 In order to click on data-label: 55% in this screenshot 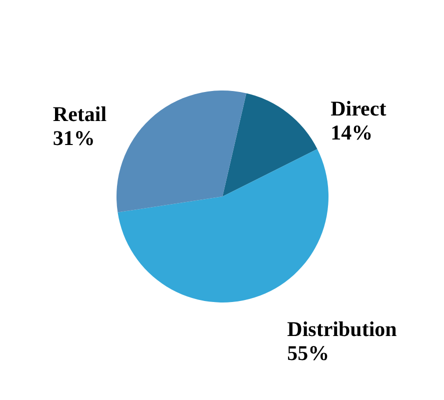, I will do `click(308, 353)`.